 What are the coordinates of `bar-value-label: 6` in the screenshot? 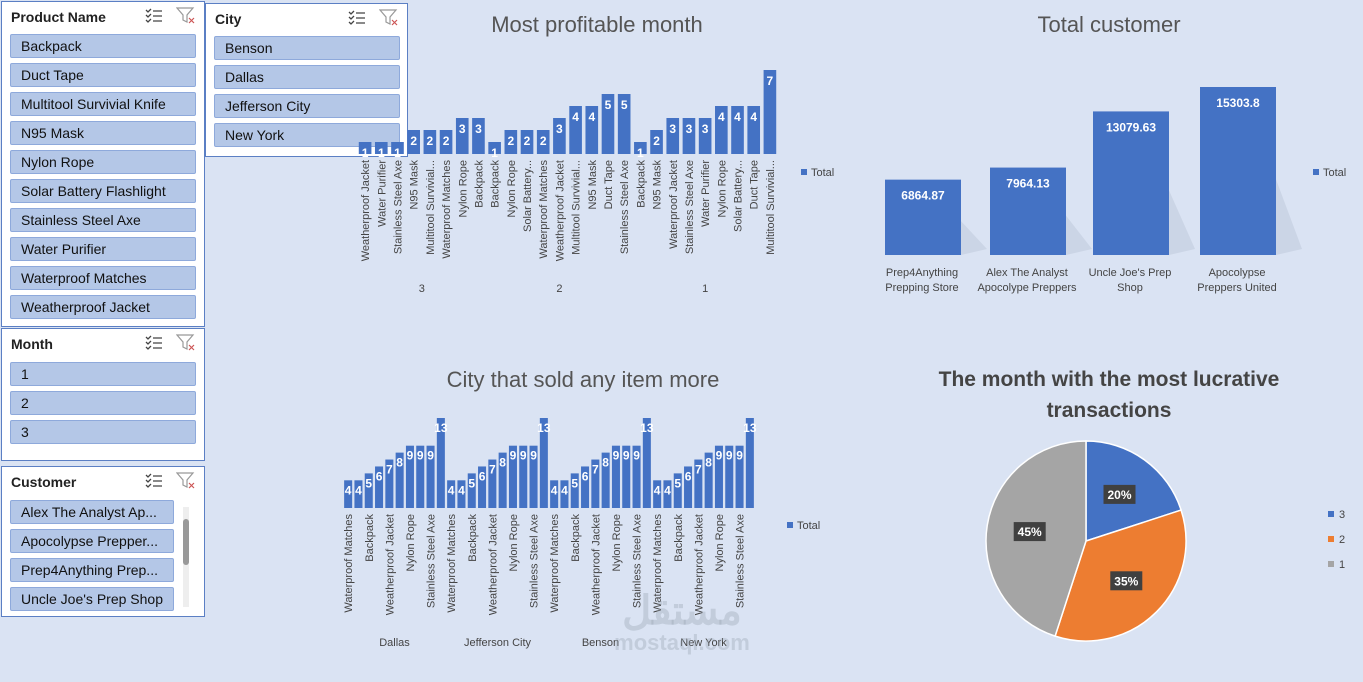 It's located at (688, 476).